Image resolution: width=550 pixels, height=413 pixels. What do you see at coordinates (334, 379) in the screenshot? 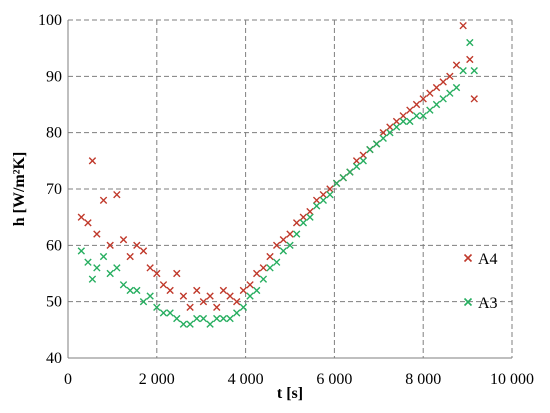
I see `x-tick-label: 6 000` at bounding box center [334, 379].